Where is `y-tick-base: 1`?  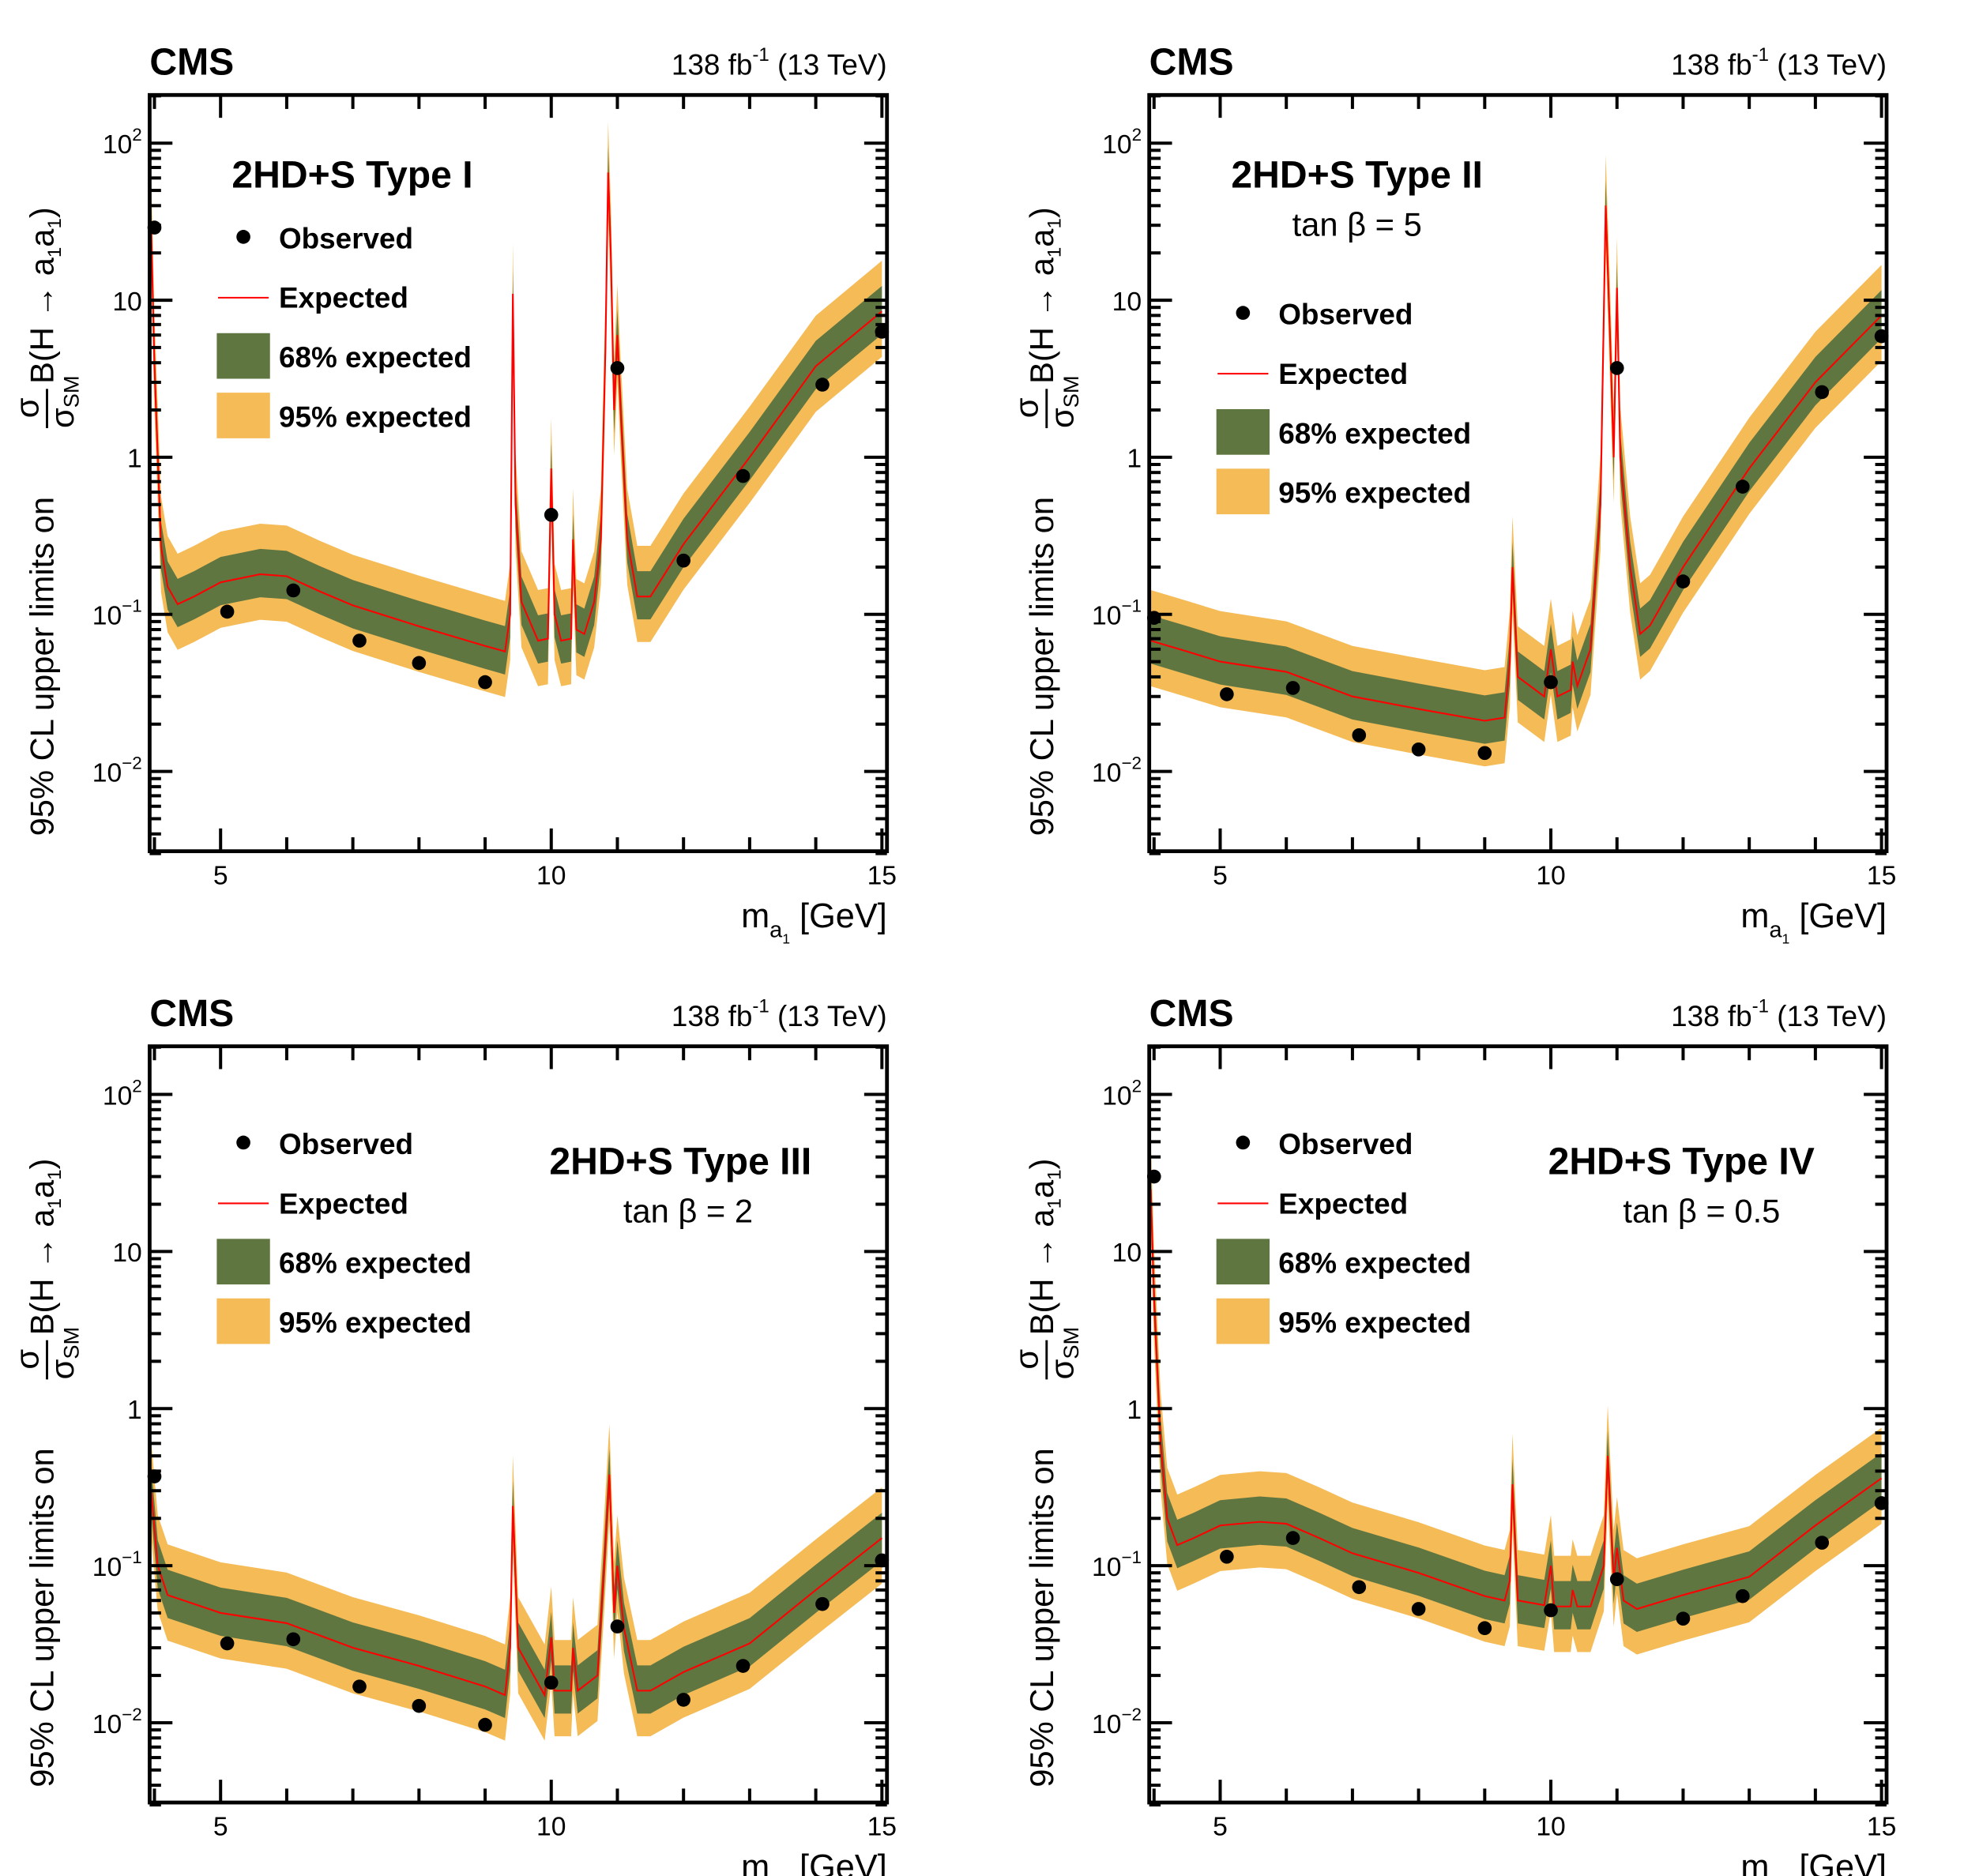
y-tick-base: 1 is located at coordinates (1134, 459).